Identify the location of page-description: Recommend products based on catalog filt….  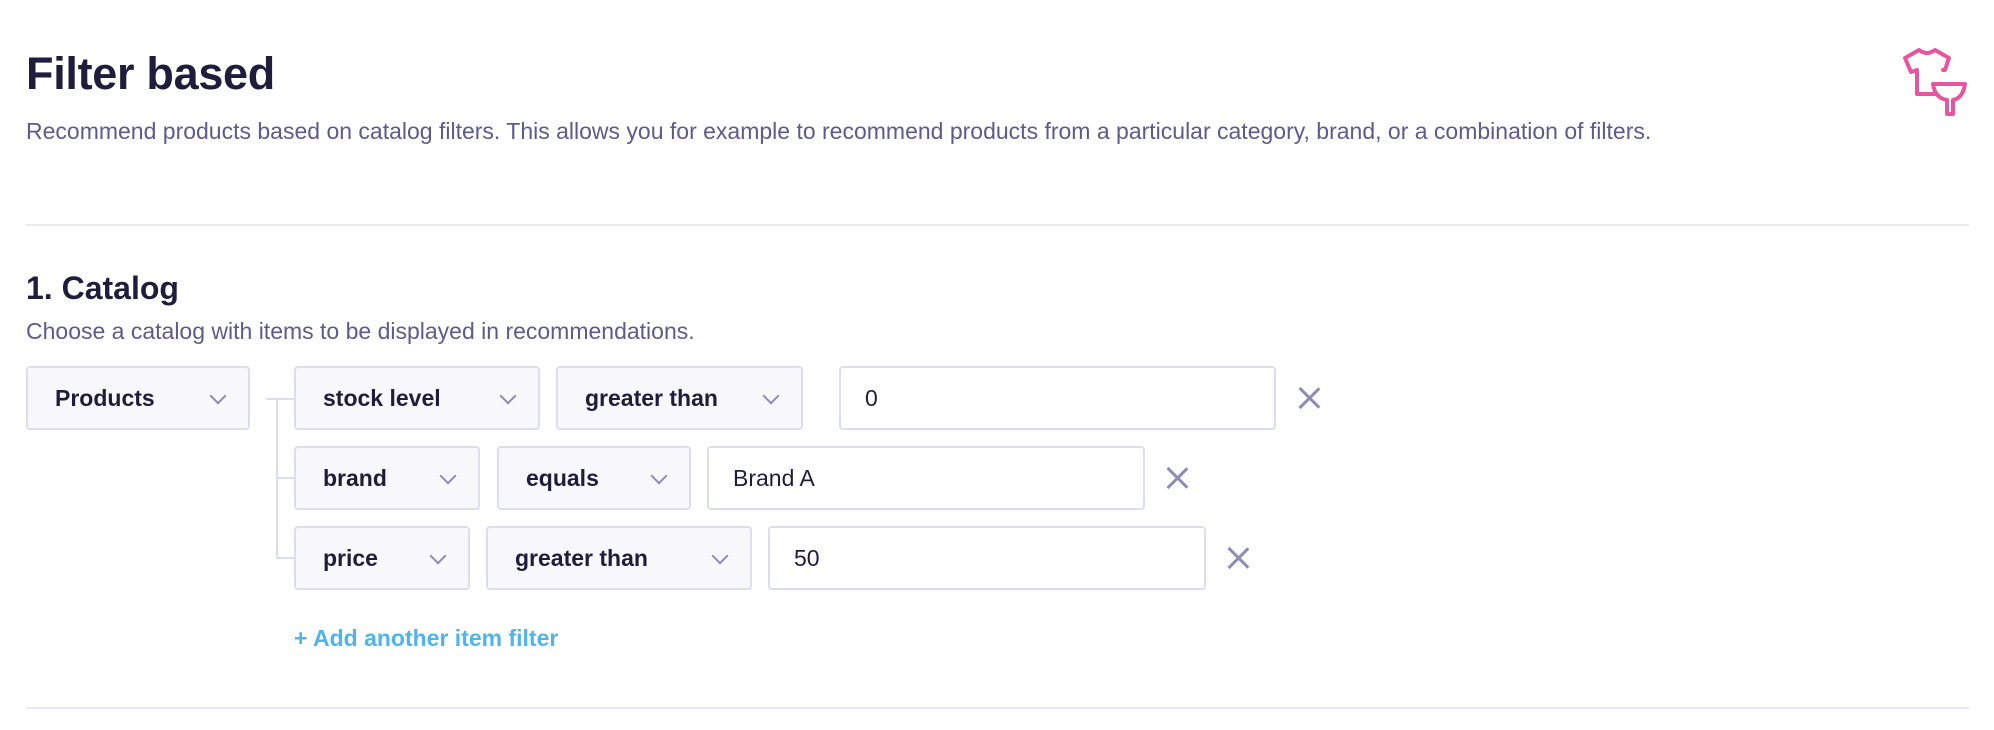
(839, 131).